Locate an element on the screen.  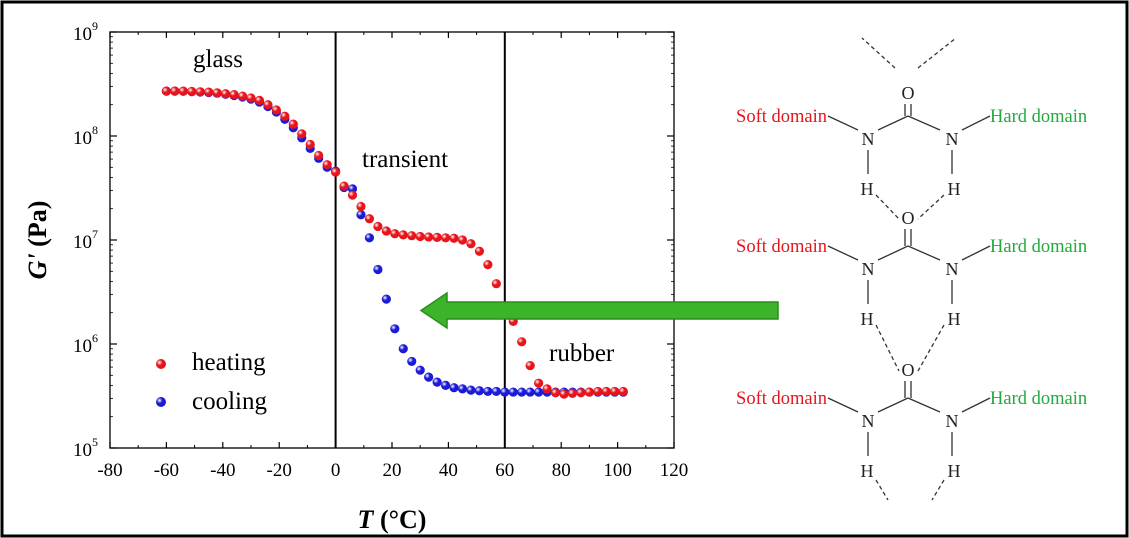
oxygen-atom: O is located at coordinates (908, 370).